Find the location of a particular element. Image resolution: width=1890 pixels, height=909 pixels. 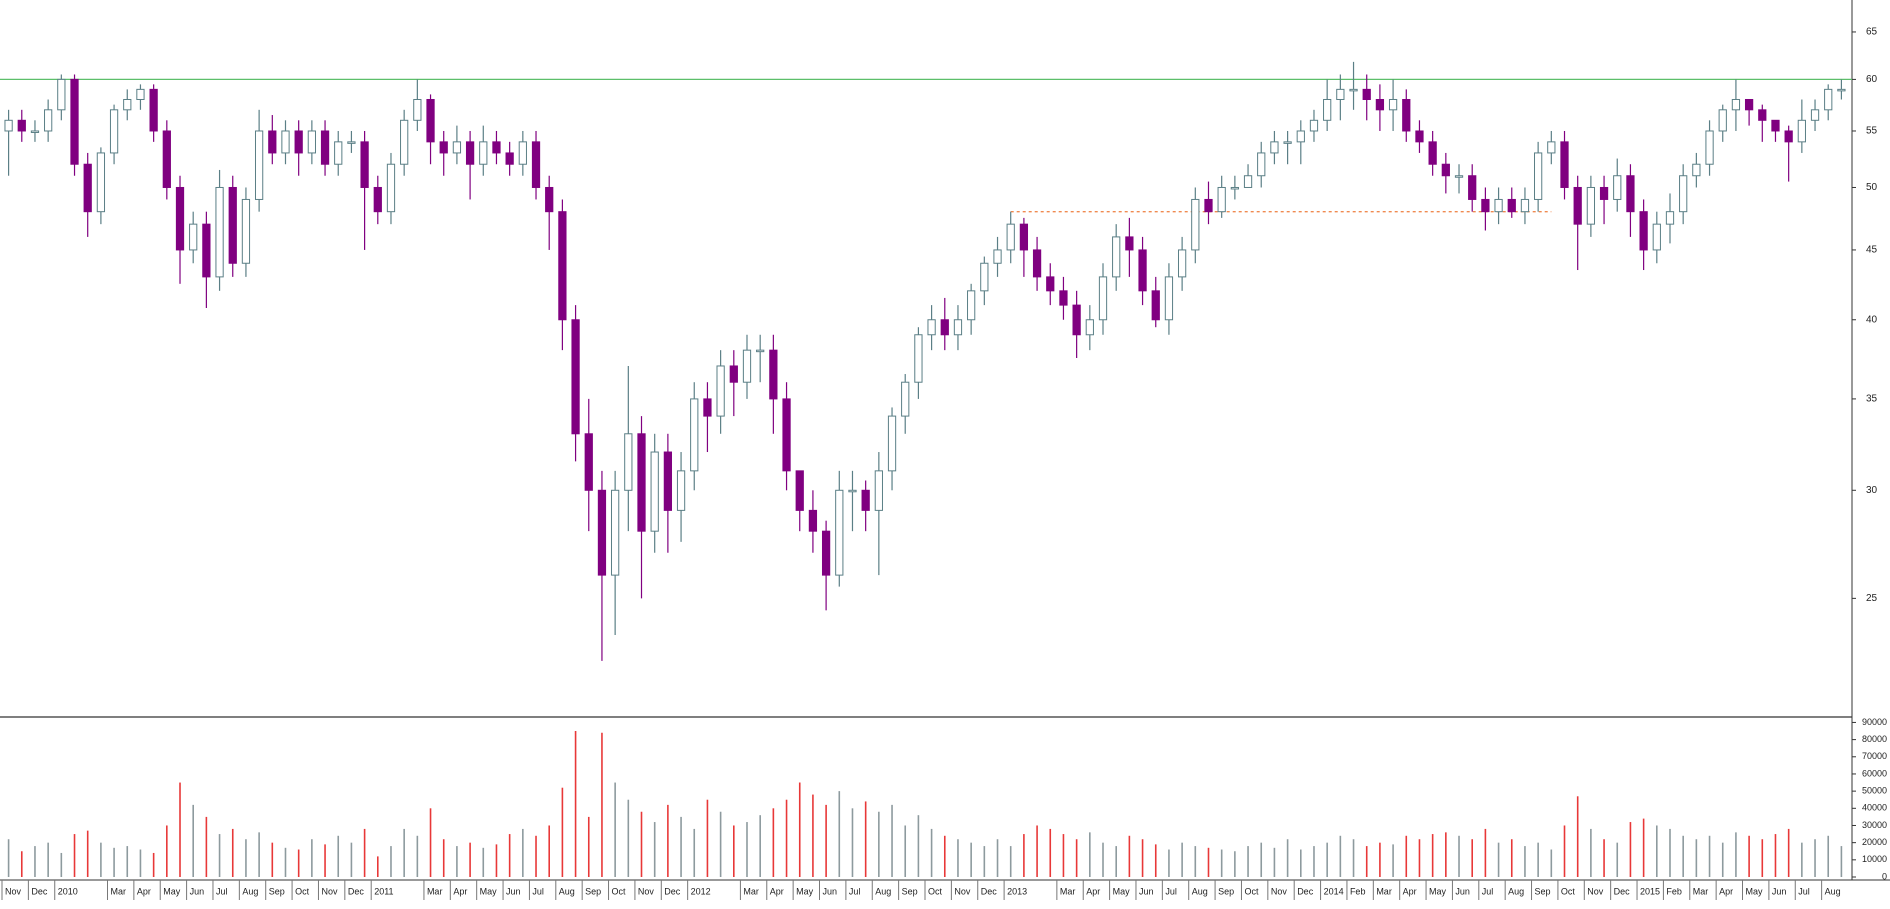

y-tick-label: 25 is located at coordinates (1872, 598).